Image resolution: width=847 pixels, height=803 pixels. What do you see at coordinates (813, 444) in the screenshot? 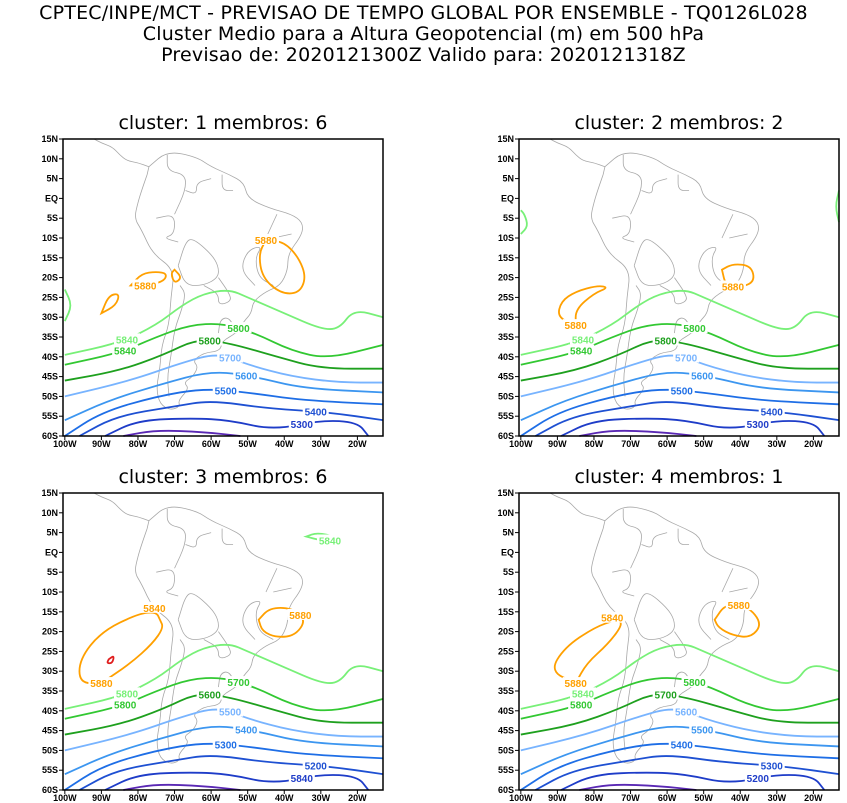
I see `lon-tick-label: 20W` at bounding box center [813, 444].